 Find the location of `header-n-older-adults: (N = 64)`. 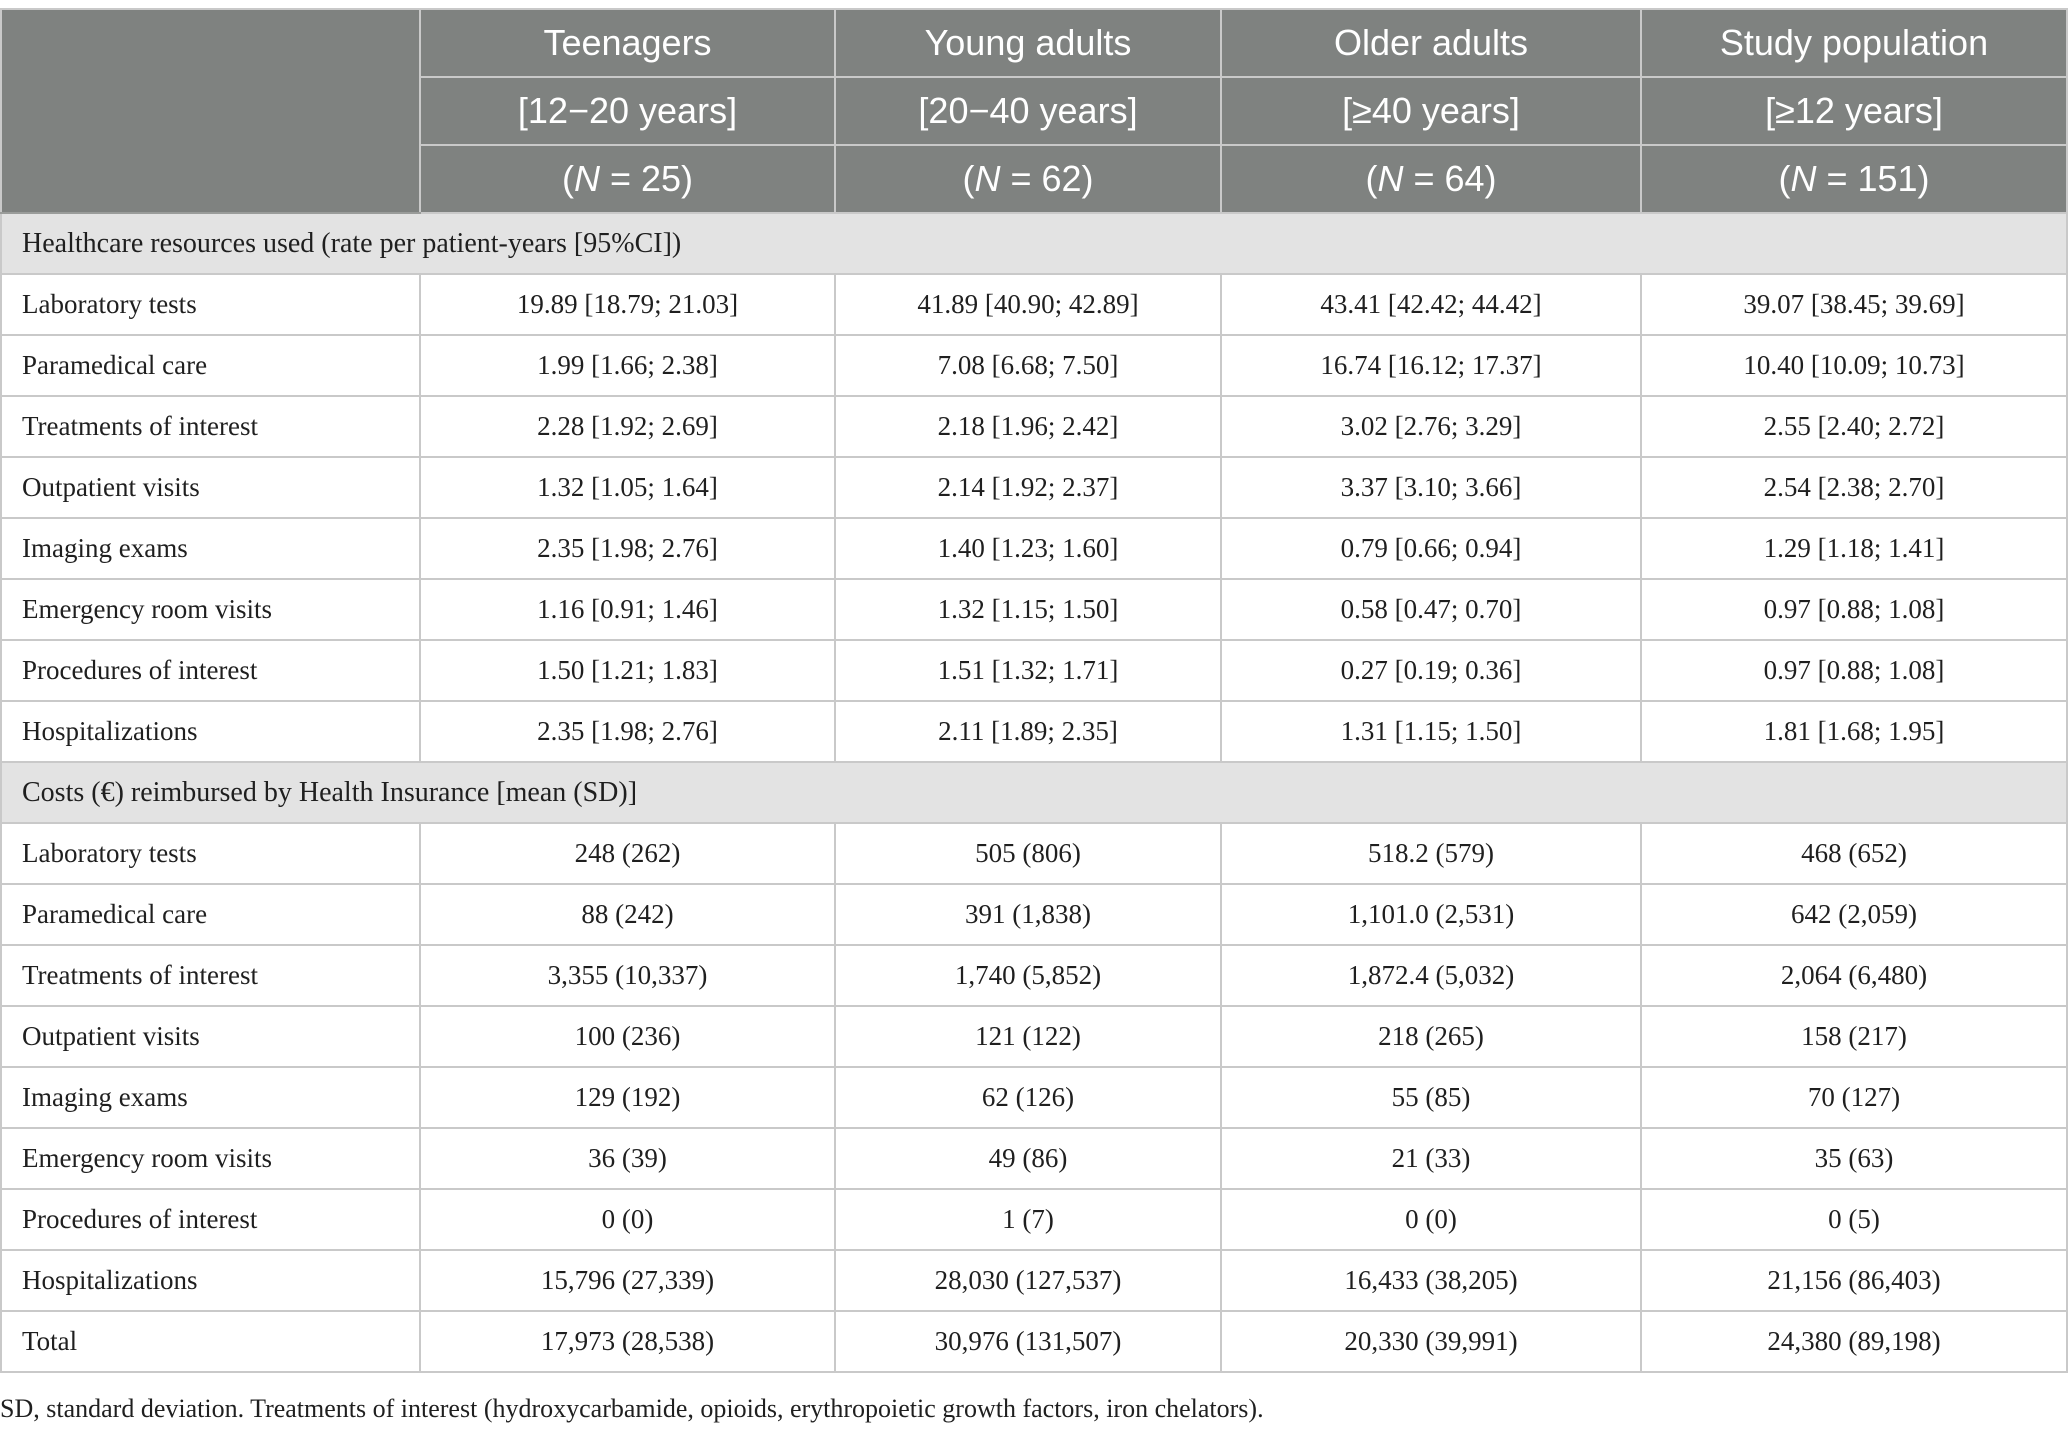

header-n-older-adults: (N = 64) is located at coordinates (1431, 179).